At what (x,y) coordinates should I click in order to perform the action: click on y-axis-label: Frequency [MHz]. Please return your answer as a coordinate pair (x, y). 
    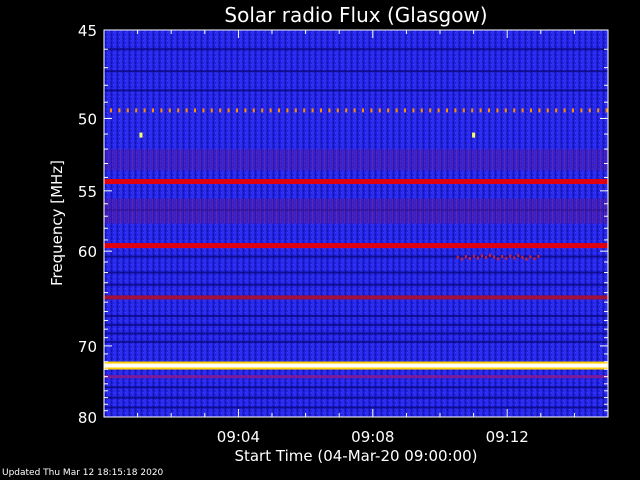
    Looking at the image, I should click on (57, 223).